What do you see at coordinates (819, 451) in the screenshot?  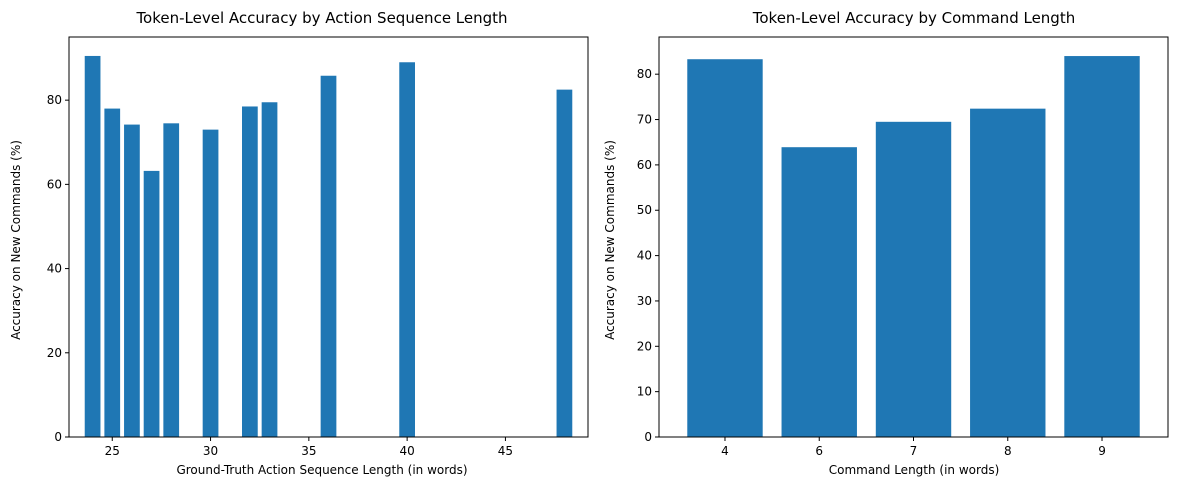 I see `x-tick-label: 6` at bounding box center [819, 451].